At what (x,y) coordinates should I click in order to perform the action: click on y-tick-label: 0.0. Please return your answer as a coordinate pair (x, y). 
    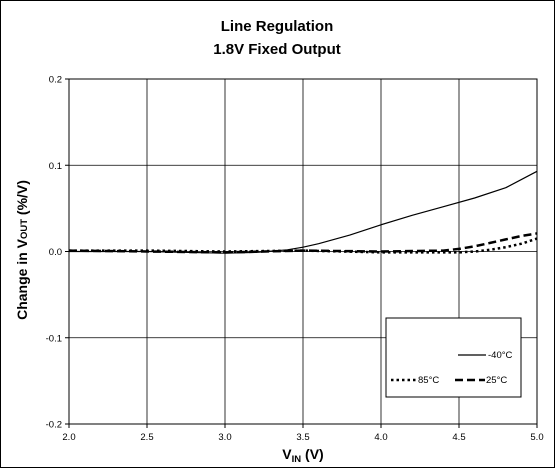
    Looking at the image, I should click on (55, 252).